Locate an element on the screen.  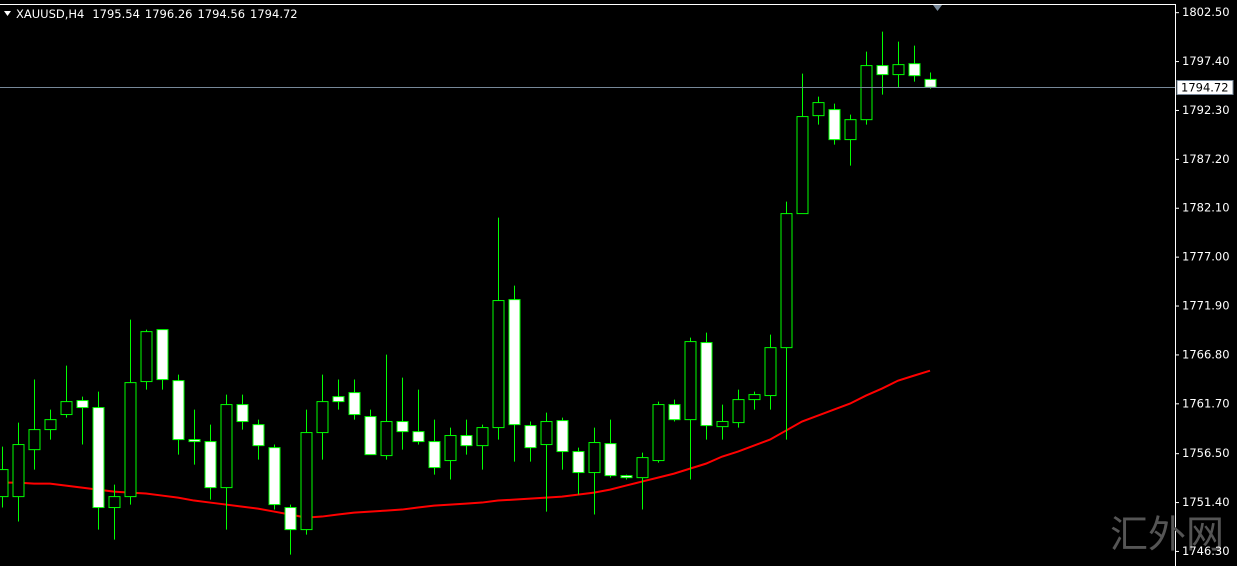
y-tick-label: 1766.80 is located at coordinates (1206, 354).